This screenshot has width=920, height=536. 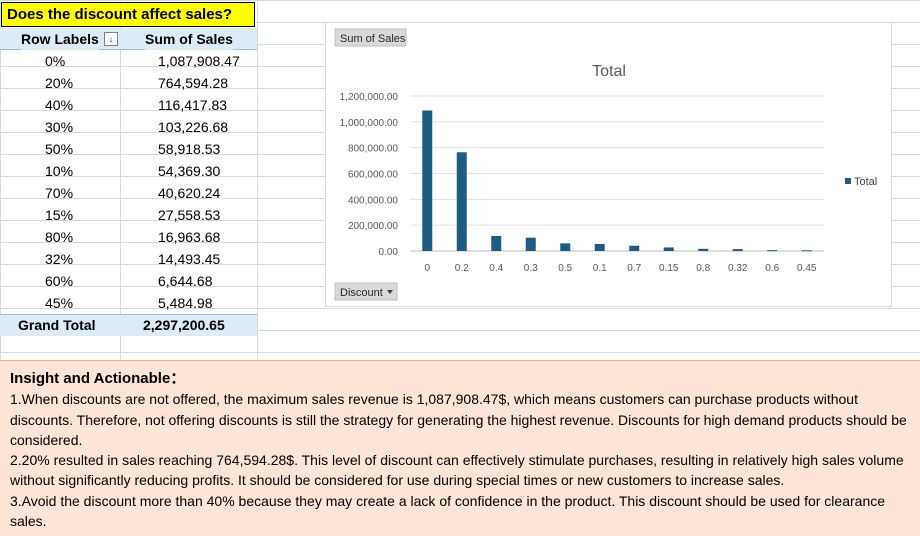 I want to click on x-tick-label: 0.8, so click(x=703, y=268).